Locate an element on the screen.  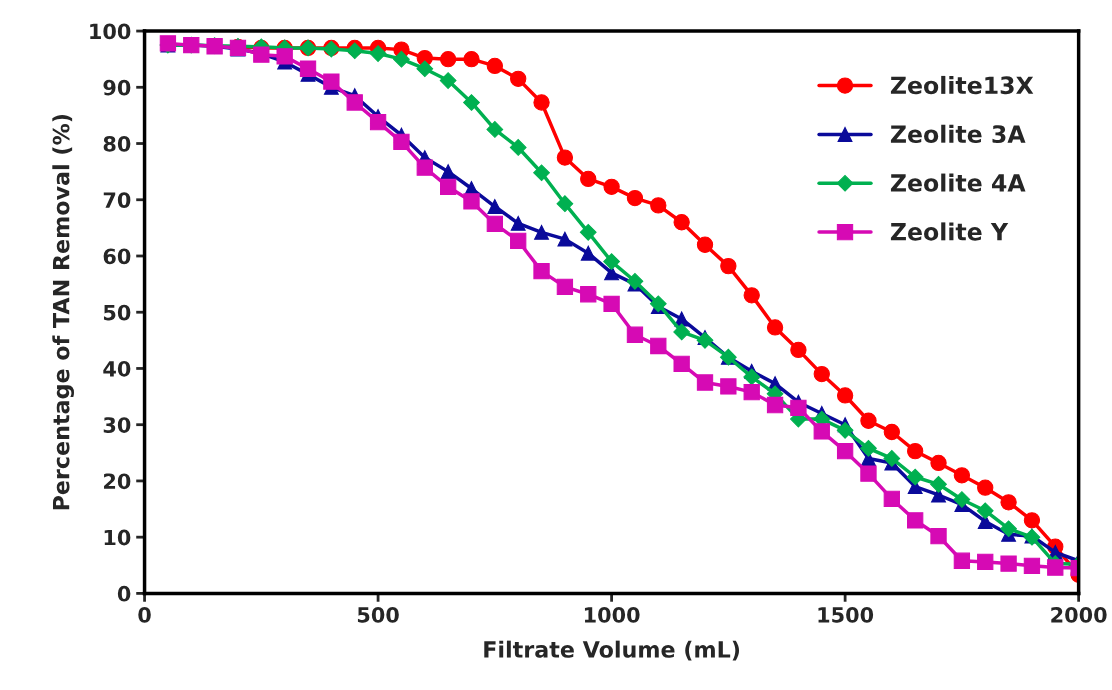
x-tick-label: 2000 is located at coordinates (1079, 614).